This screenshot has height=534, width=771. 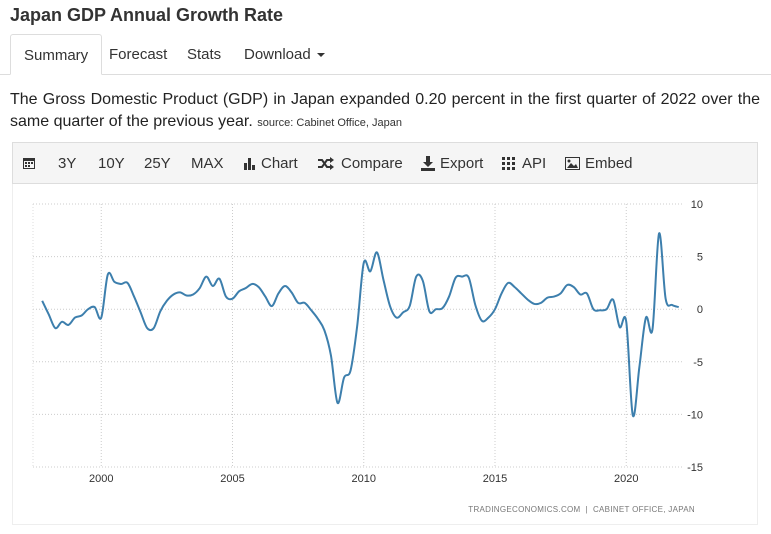 I want to click on source: source: Cabinet Office, Japan, so click(x=329, y=123).